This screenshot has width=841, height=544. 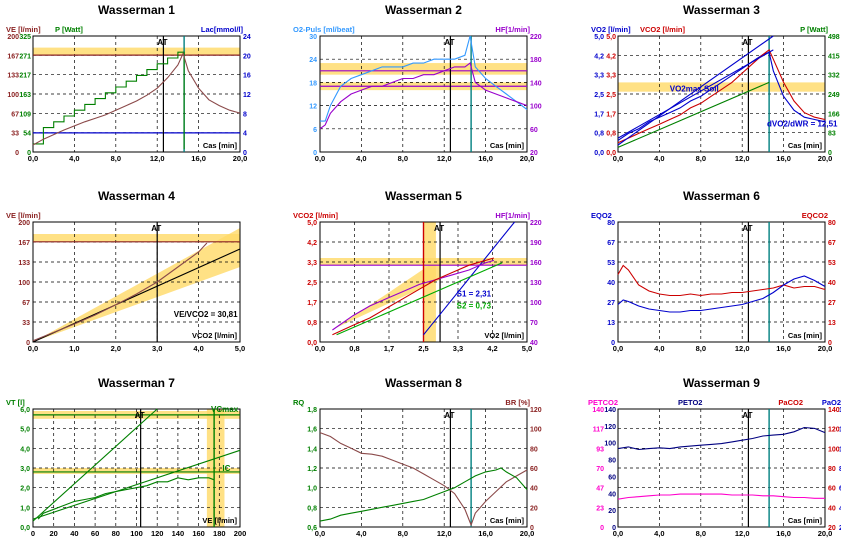 What do you see at coordinates (611, 263) in the screenshot?
I see `y-tick-label: 53` at bounding box center [611, 263].